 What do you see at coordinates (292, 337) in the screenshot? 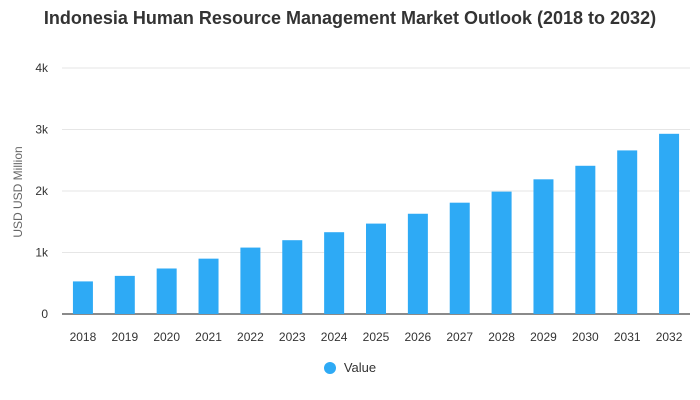
I see `x-tick-label: 2023` at bounding box center [292, 337].